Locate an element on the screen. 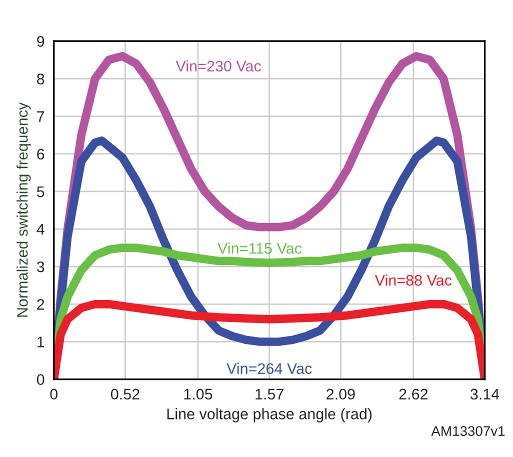 The height and width of the screenshot is (457, 513). y-tick-label: 4 is located at coordinates (40, 229).